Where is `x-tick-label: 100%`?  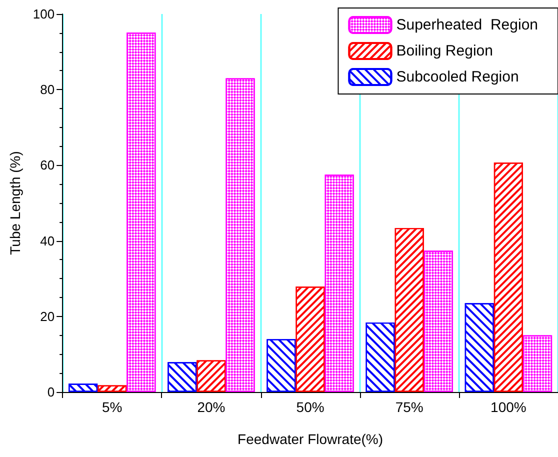
x-tick-label: 100% is located at coordinates (508, 407).